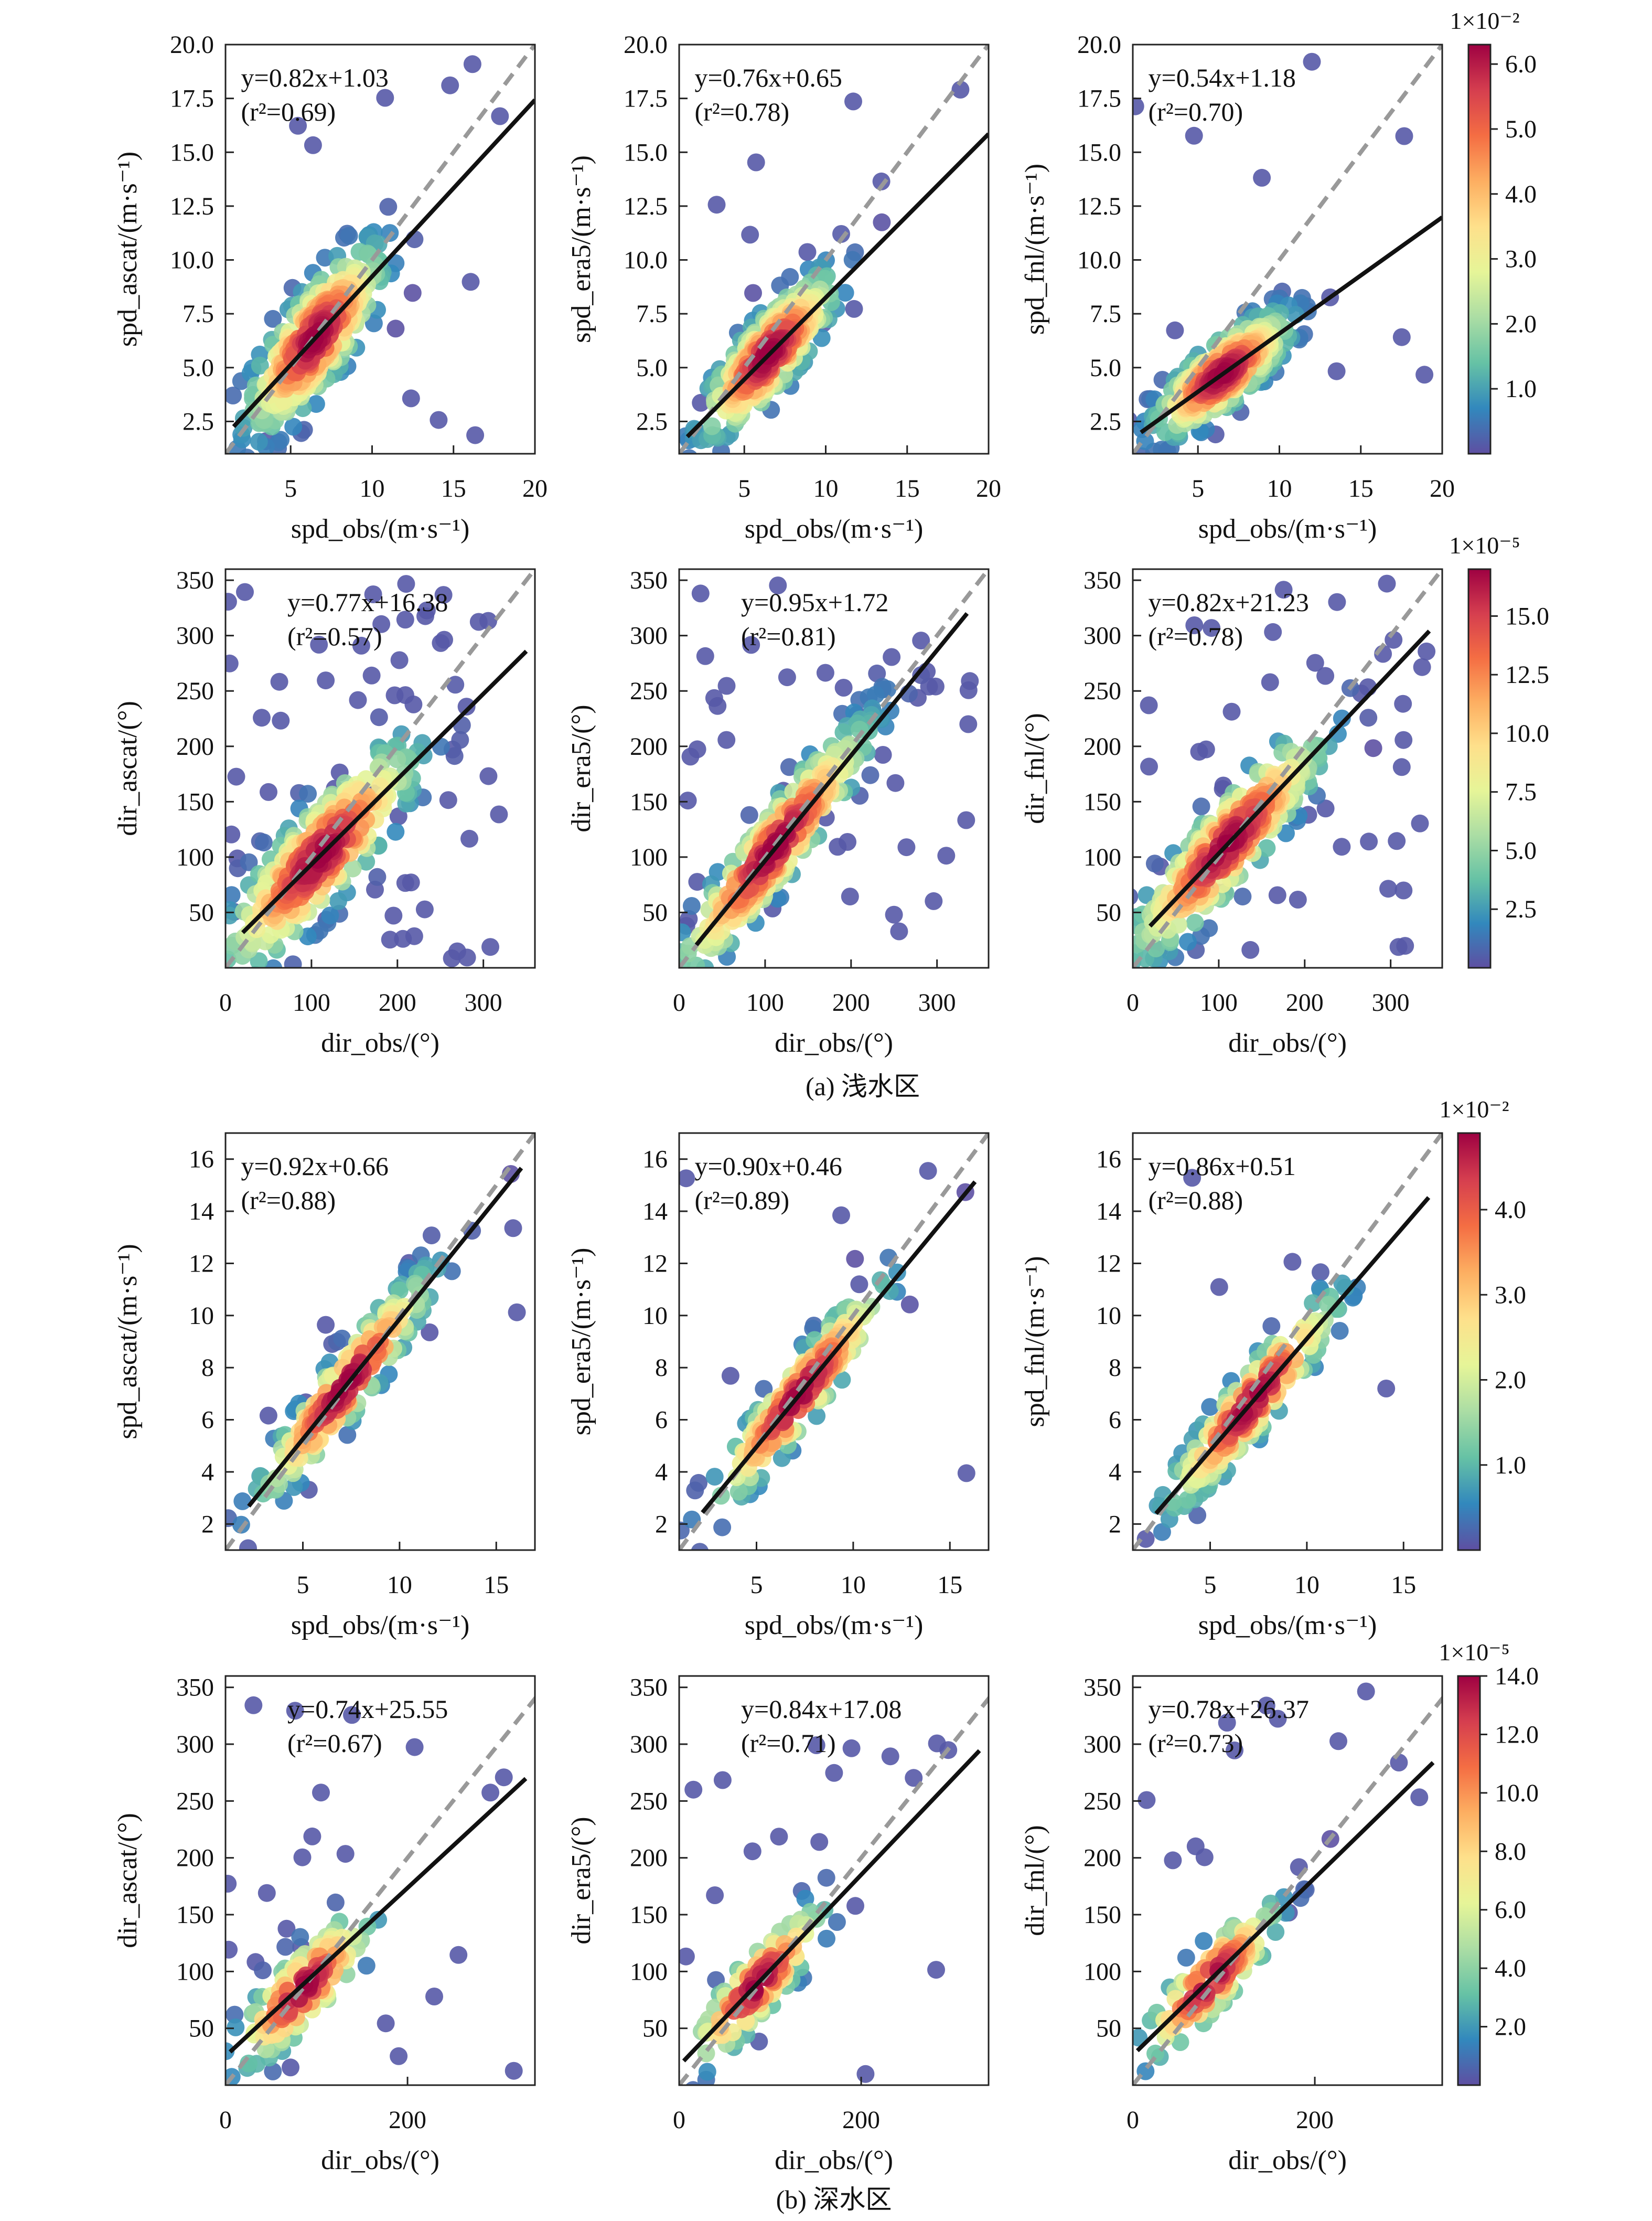 The image size is (1652, 2221). Describe the element at coordinates (290, 489) in the screenshot. I see `x-tick-label: 5` at that location.